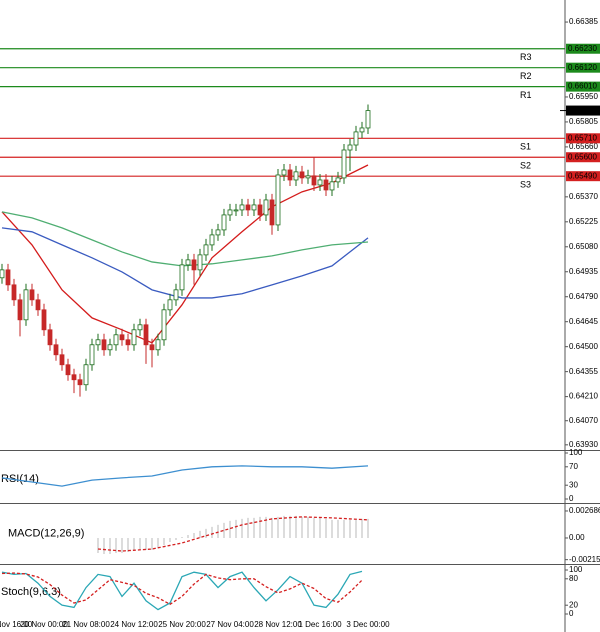  I want to click on x-tick-label: 25 Nov 20:00, so click(182, 624).